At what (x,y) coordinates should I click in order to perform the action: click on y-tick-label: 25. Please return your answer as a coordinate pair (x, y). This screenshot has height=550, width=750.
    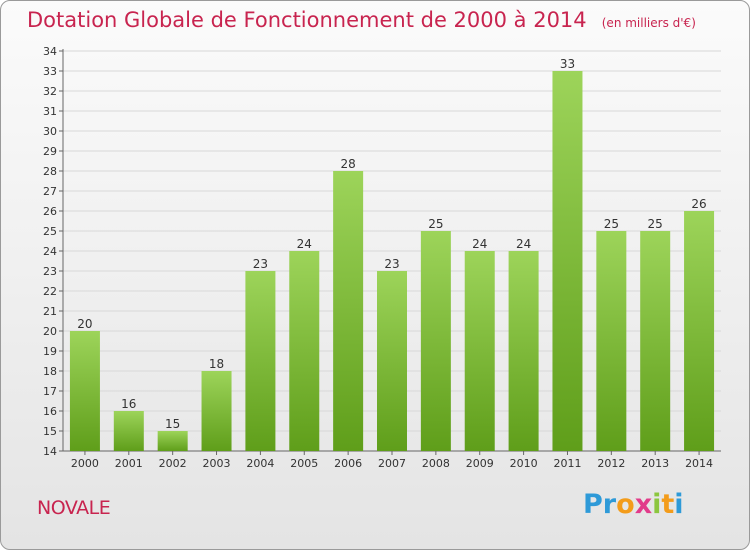
    Looking at the image, I should click on (50, 231).